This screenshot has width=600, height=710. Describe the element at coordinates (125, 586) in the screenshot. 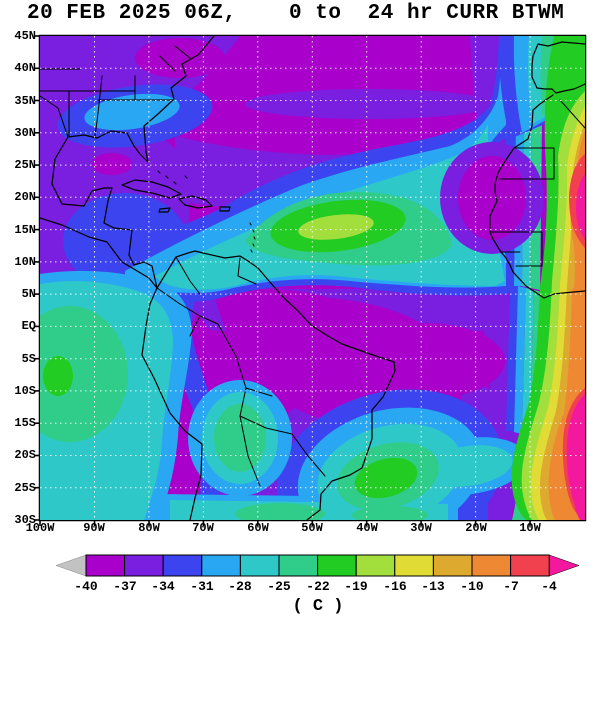

I see `colorbar-tick: -37` at that location.